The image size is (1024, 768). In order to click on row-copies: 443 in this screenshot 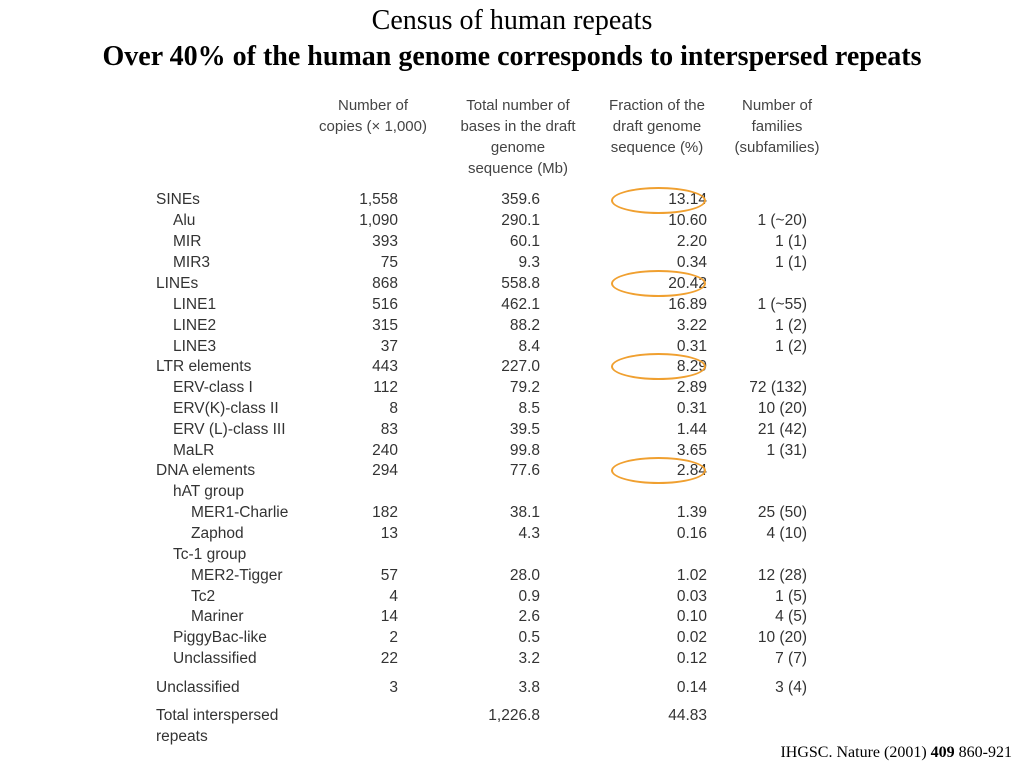, I will do `click(385, 366)`.